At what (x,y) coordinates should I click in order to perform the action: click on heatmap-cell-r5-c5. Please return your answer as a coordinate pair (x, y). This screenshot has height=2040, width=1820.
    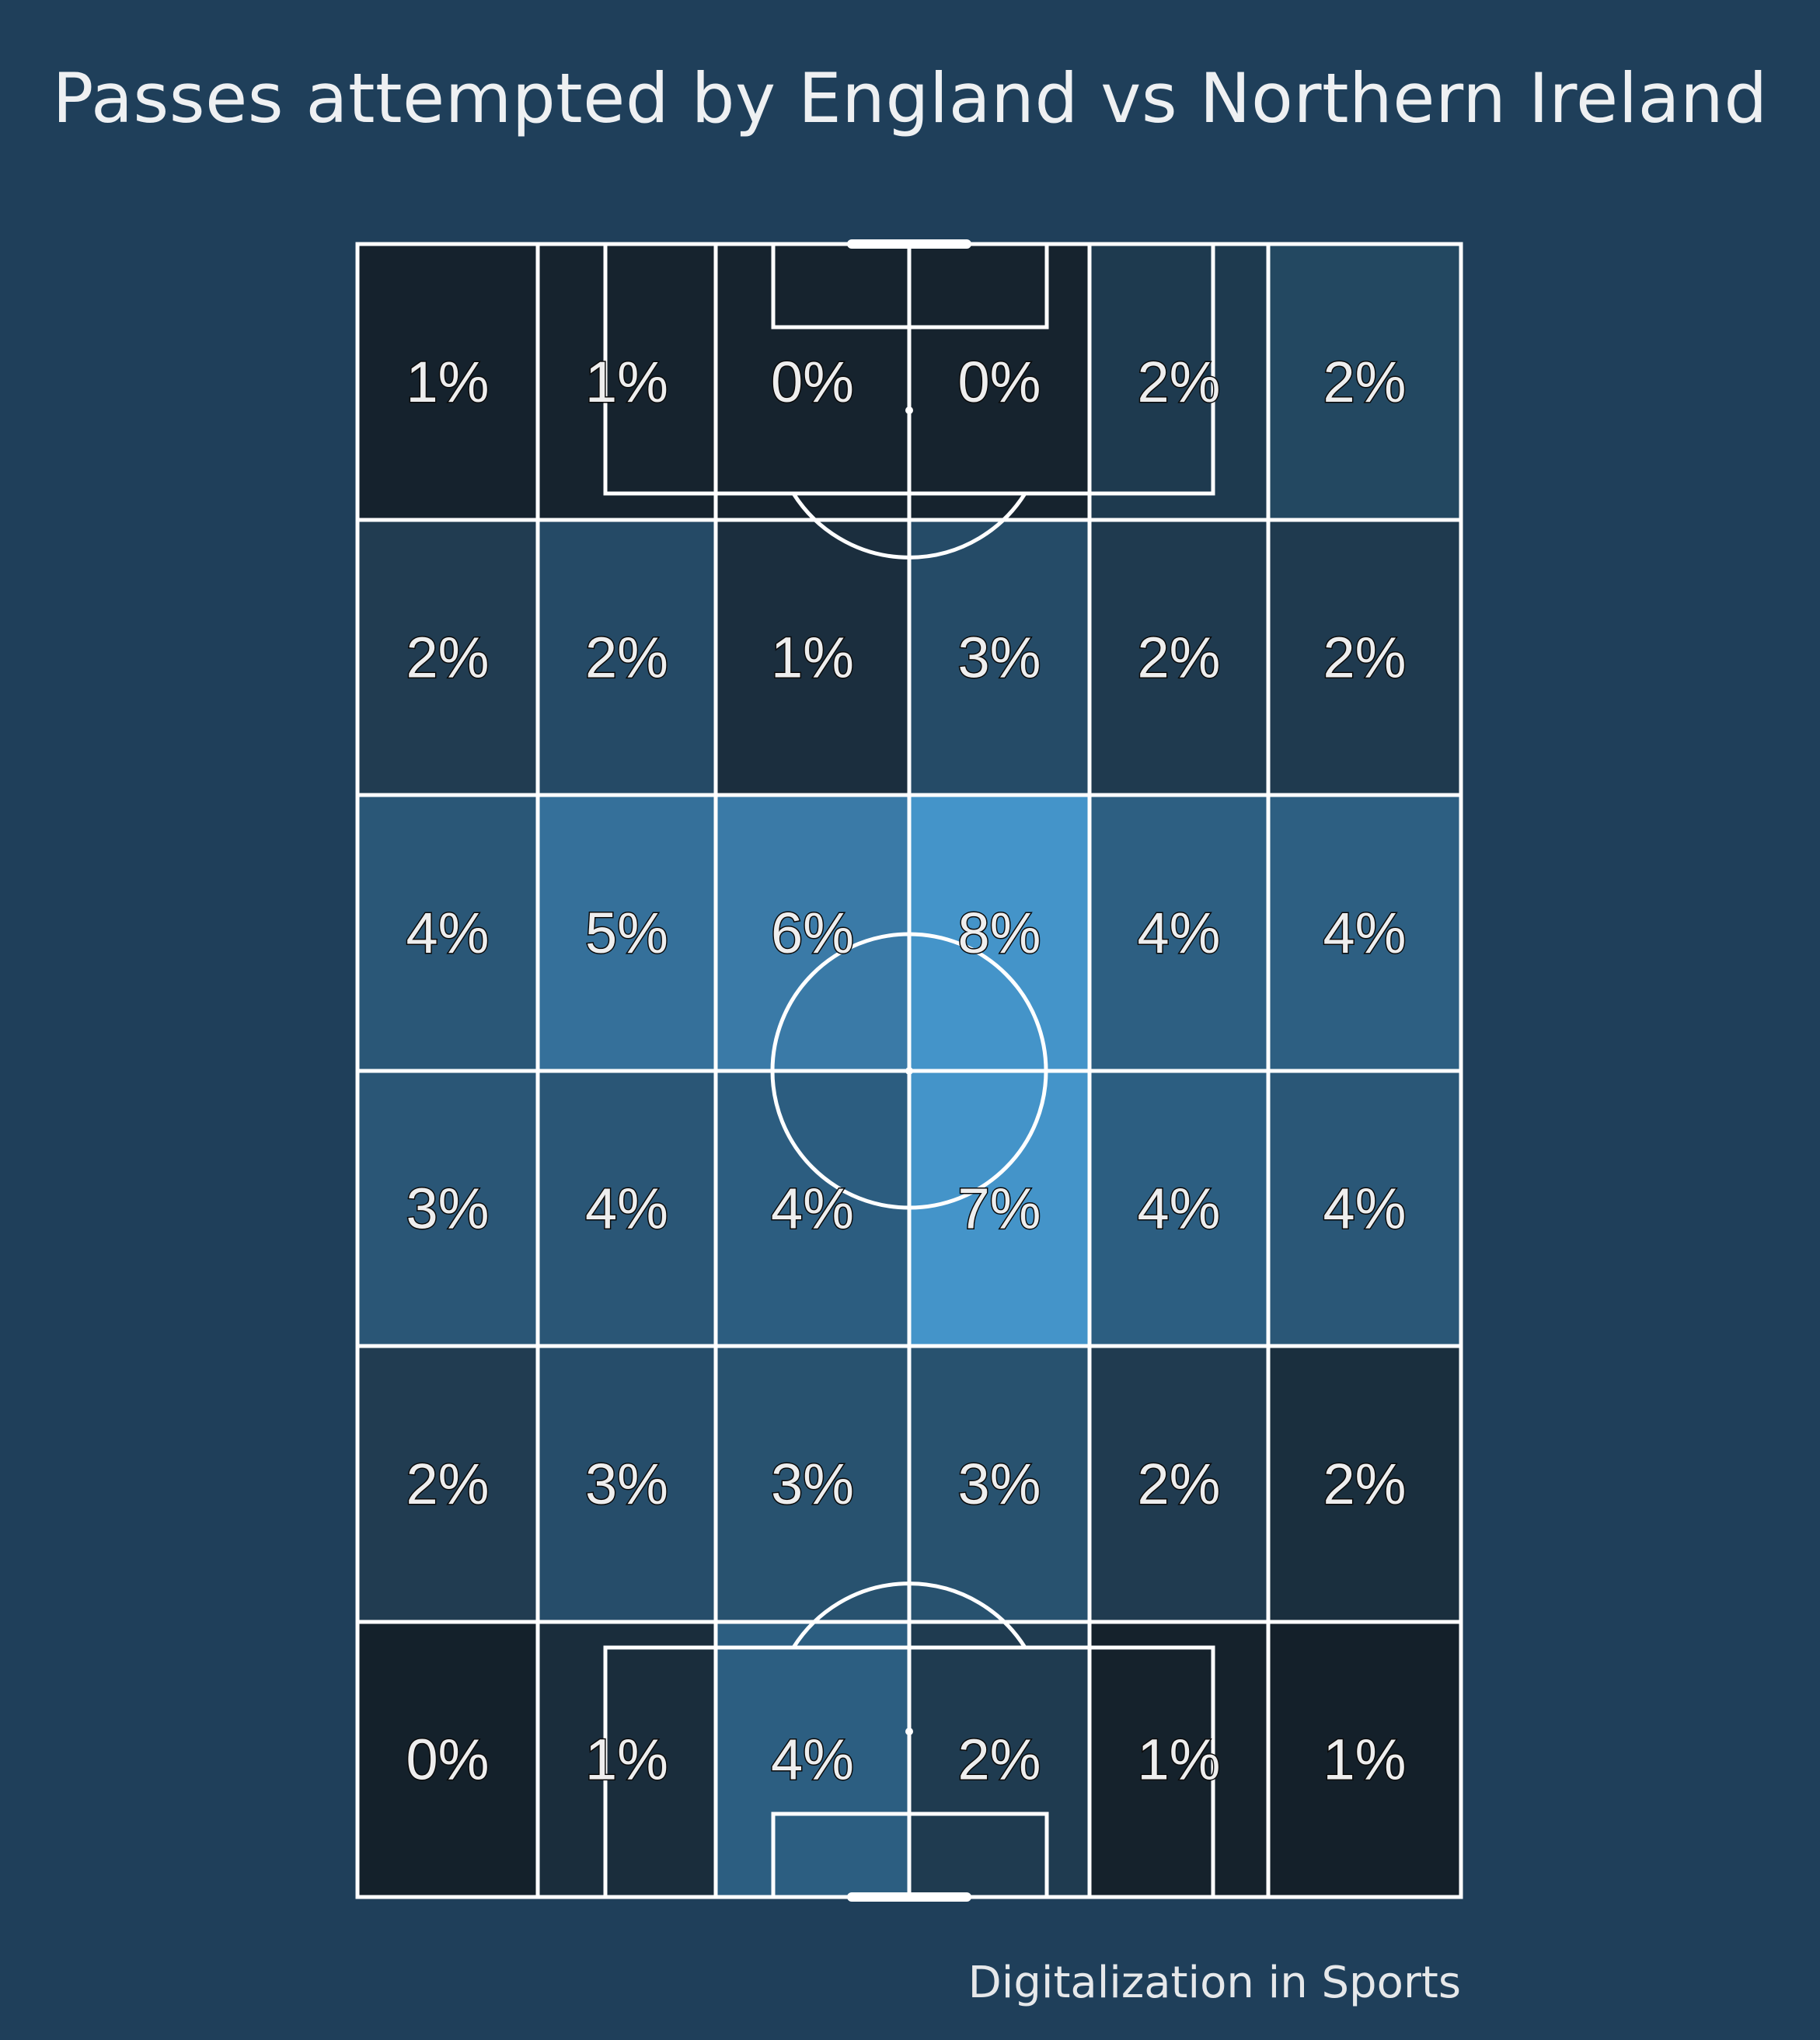
    Looking at the image, I should click on (1179, 1484).